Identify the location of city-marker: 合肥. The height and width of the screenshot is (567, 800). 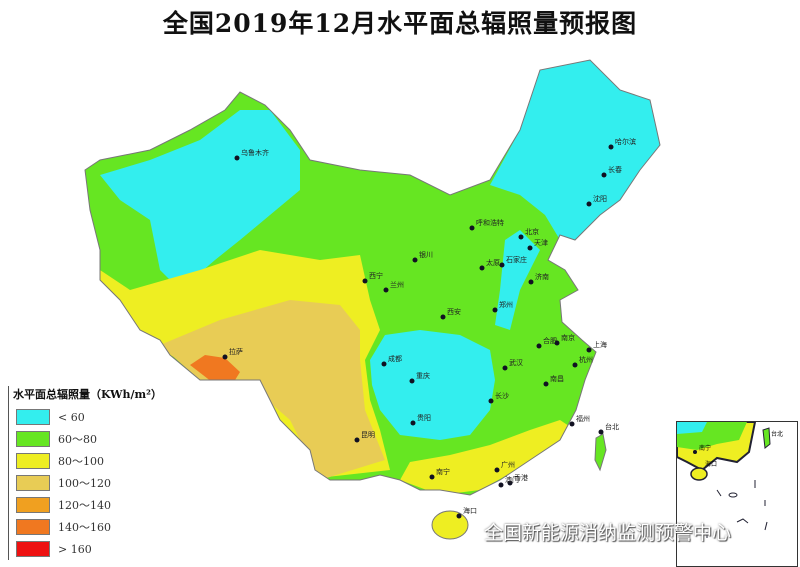
(546, 342).